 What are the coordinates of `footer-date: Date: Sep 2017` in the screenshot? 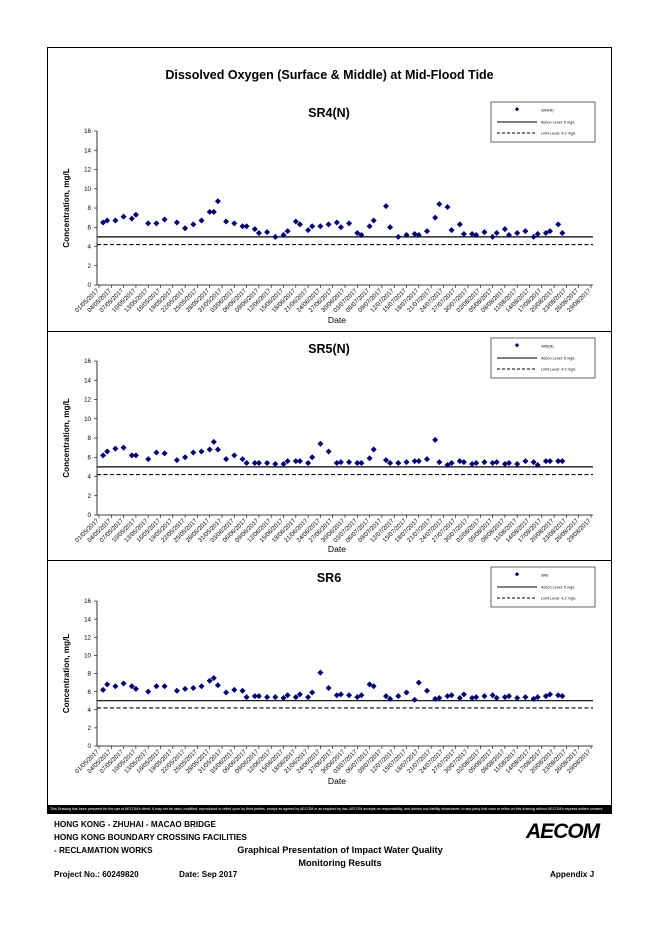 It's located at (208, 874).